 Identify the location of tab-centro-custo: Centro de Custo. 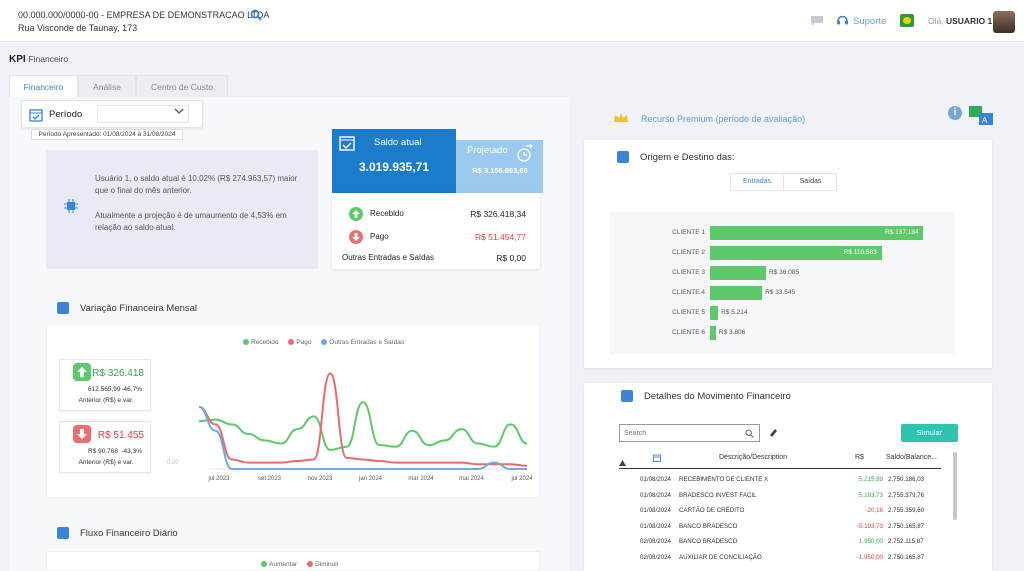
(182, 86).